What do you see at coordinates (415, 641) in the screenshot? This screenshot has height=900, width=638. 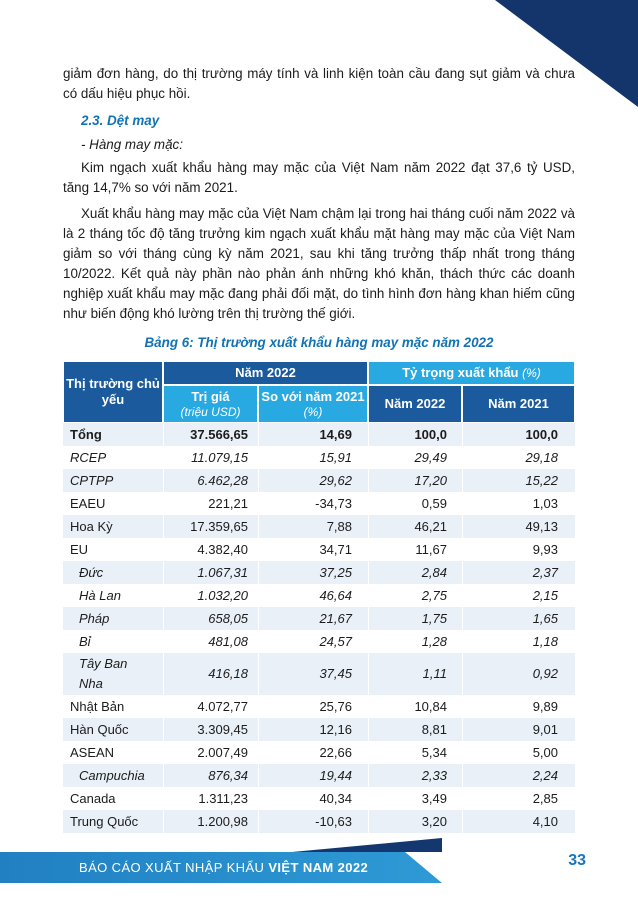 I see `value-cell: 1,28` at bounding box center [415, 641].